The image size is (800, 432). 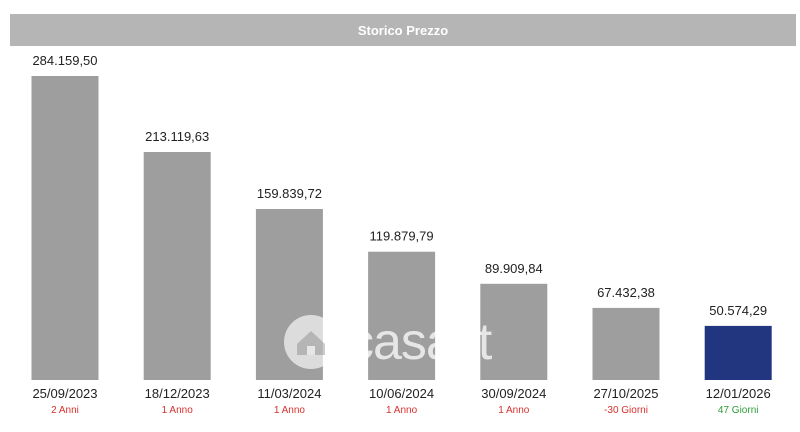 What do you see at coordinates (64, 393) in the screenshot?
I see `date-label-1: 25/09/2023` at bounding box center [64, 393].